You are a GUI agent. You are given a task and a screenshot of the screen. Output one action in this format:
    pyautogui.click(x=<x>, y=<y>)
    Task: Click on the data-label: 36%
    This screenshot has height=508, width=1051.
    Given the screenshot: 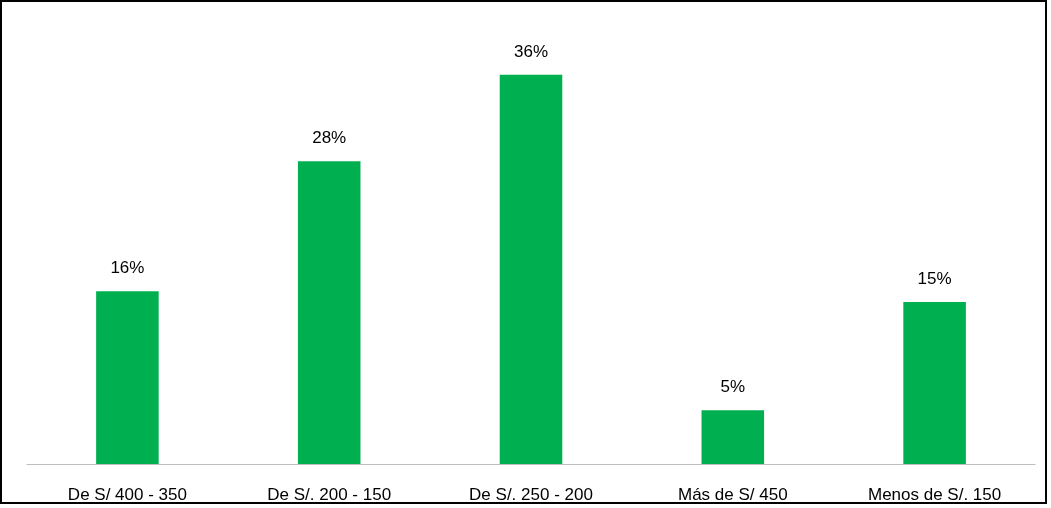 What is the action you would take?
    pyautogui.click(x=531, y=51)
    